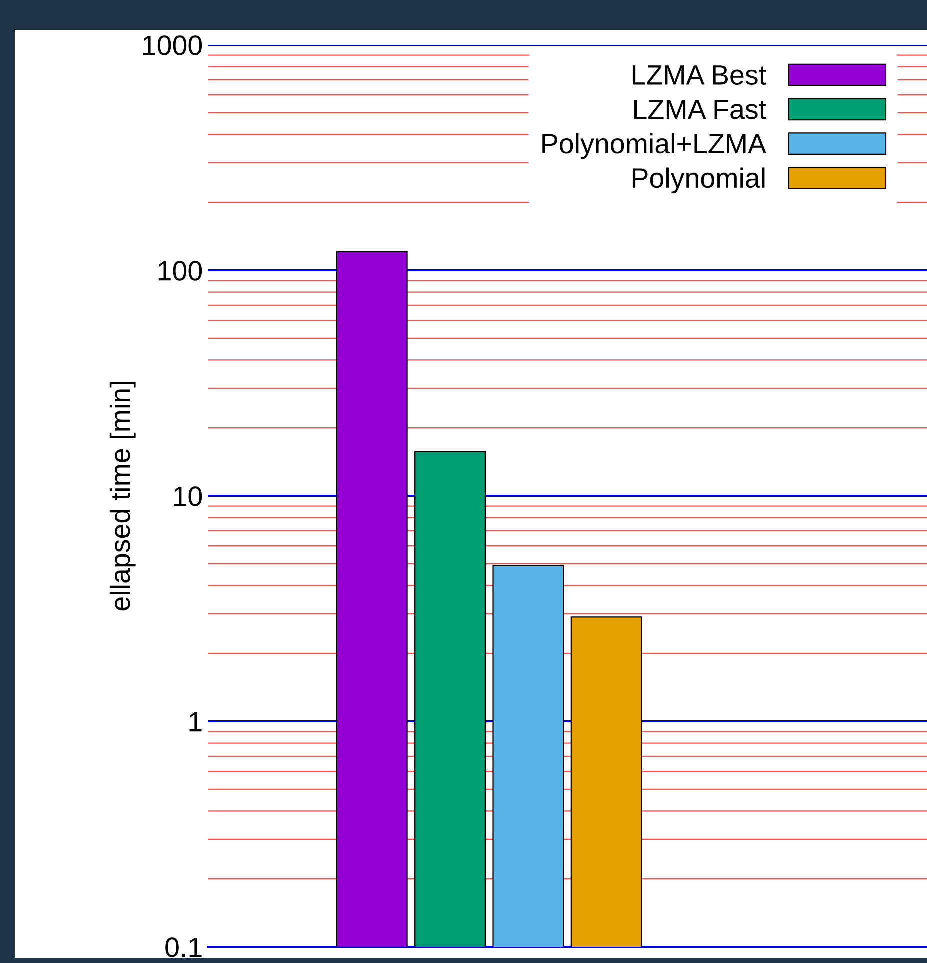  I want to click on y-tick-label: 0.1, so click(184, 948).